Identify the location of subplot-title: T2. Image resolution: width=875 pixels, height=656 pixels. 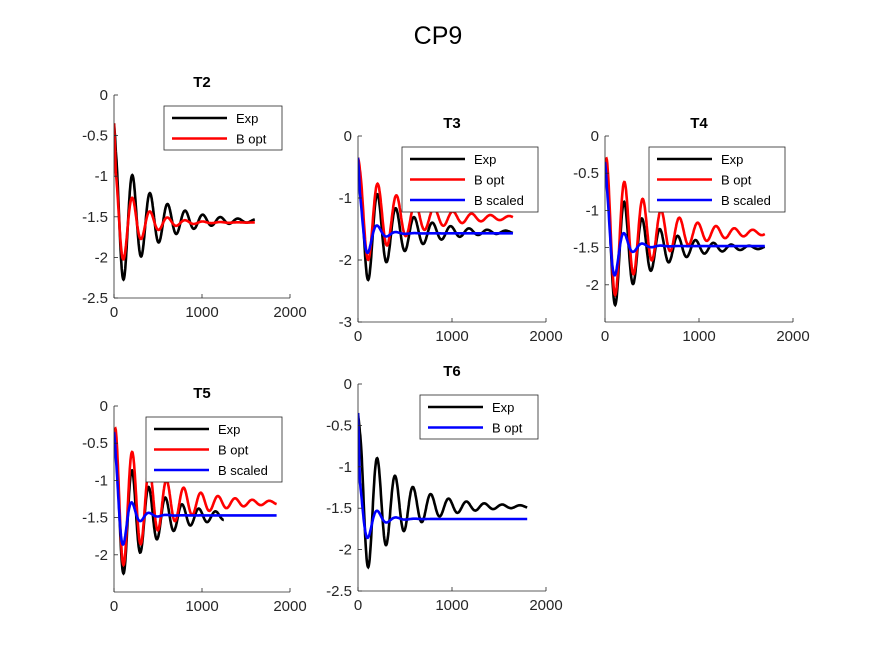
(202, 82).